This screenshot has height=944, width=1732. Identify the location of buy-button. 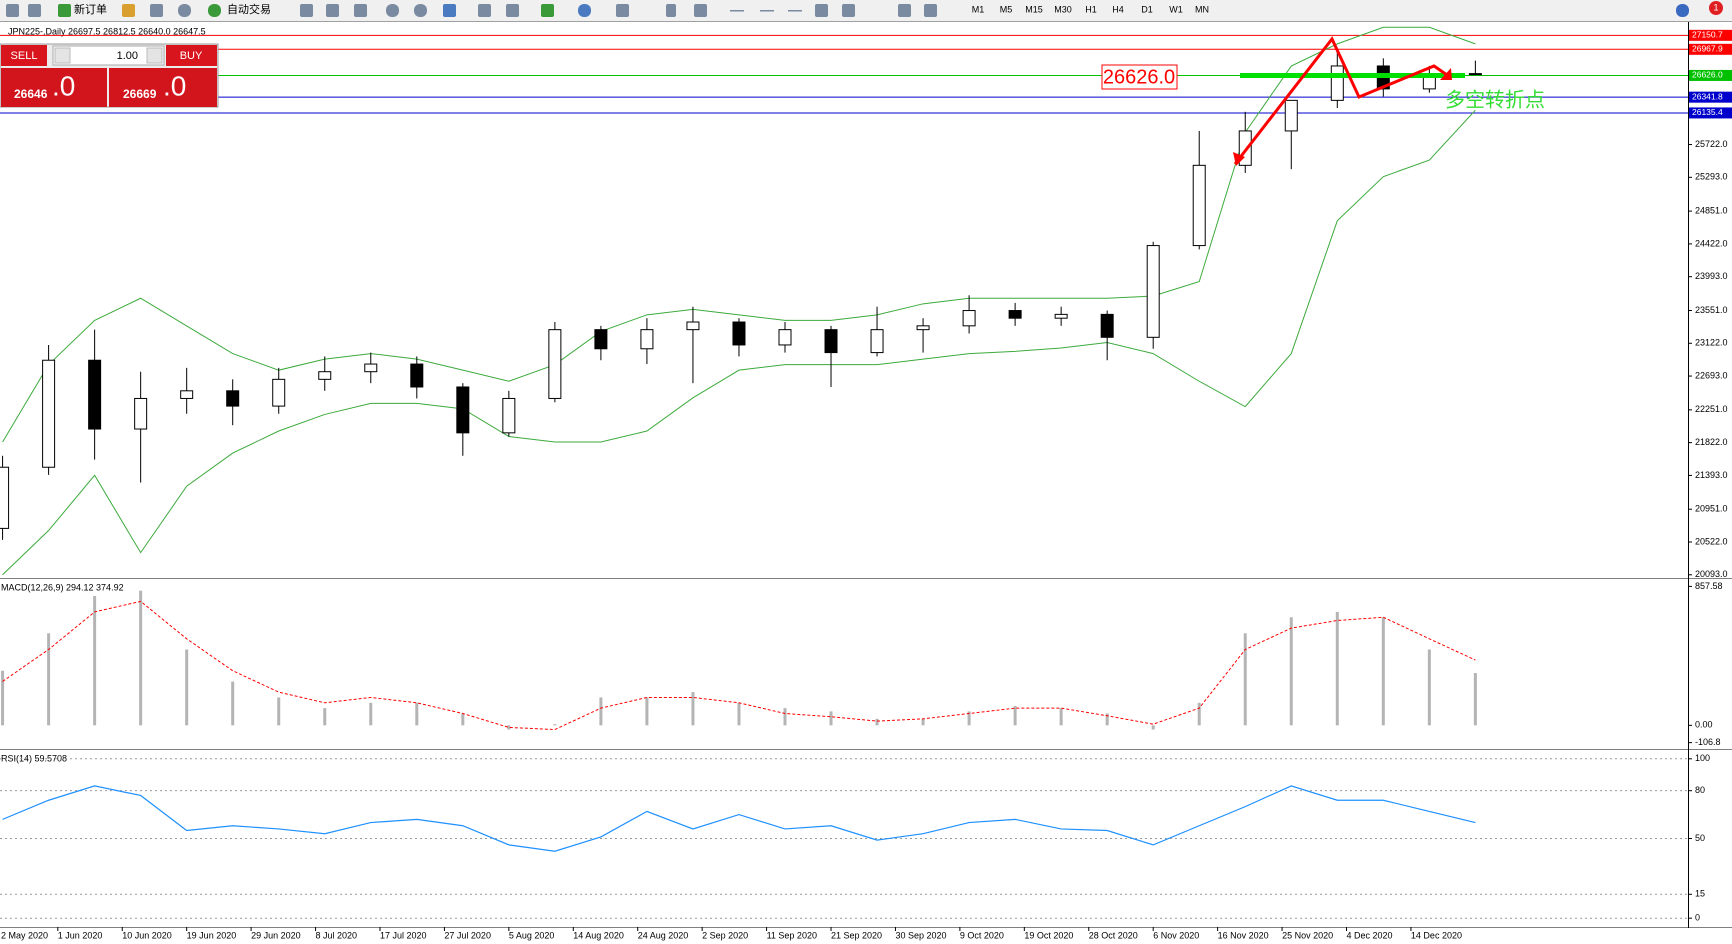
(191, 55).